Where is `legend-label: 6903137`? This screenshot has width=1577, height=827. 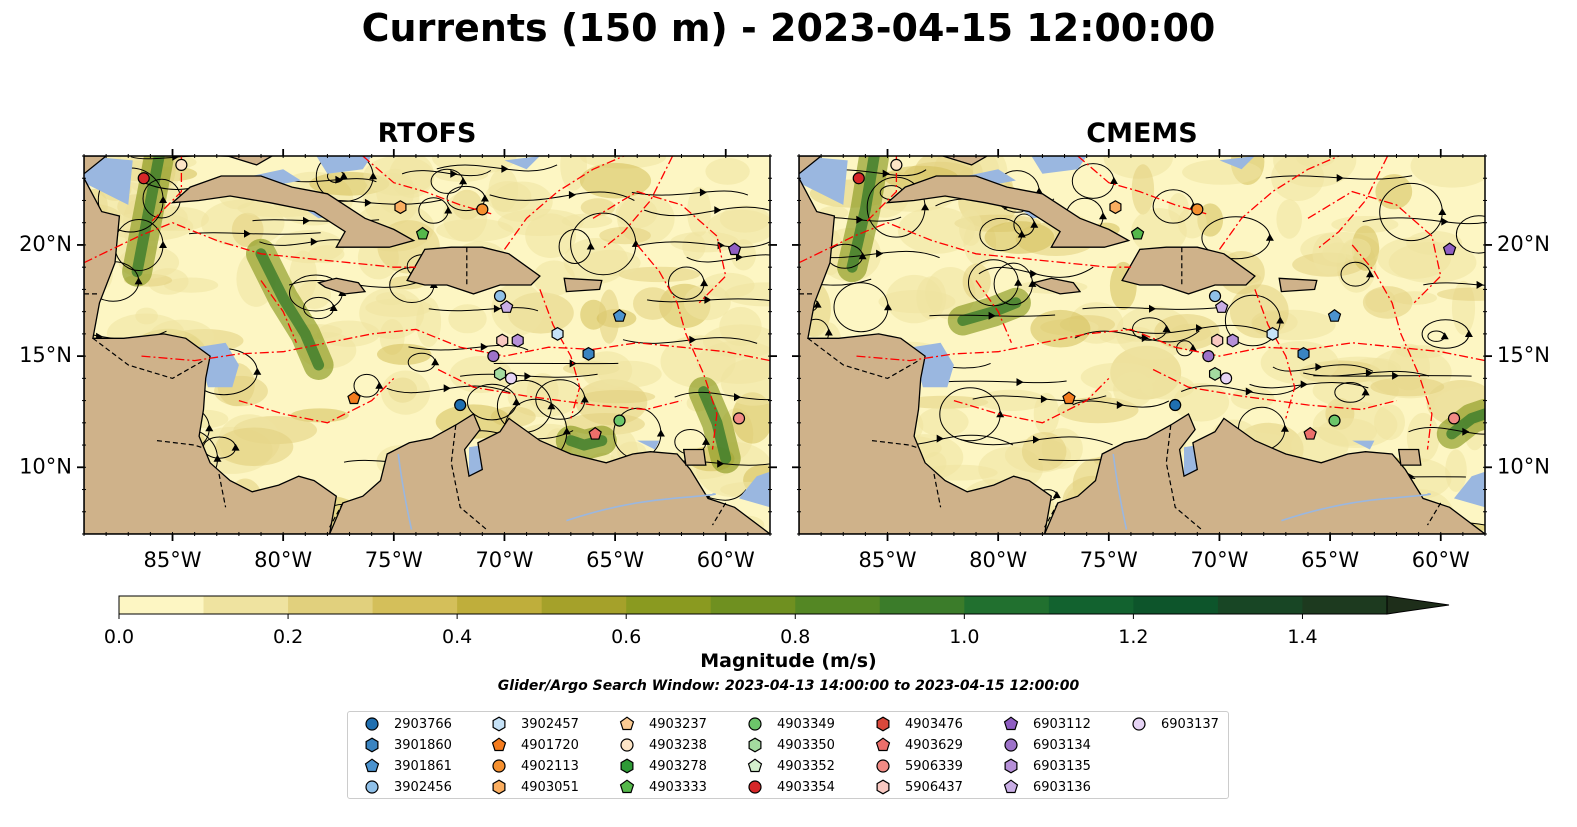 legend-label: 6903137 is located at coordinates (1190, 724).